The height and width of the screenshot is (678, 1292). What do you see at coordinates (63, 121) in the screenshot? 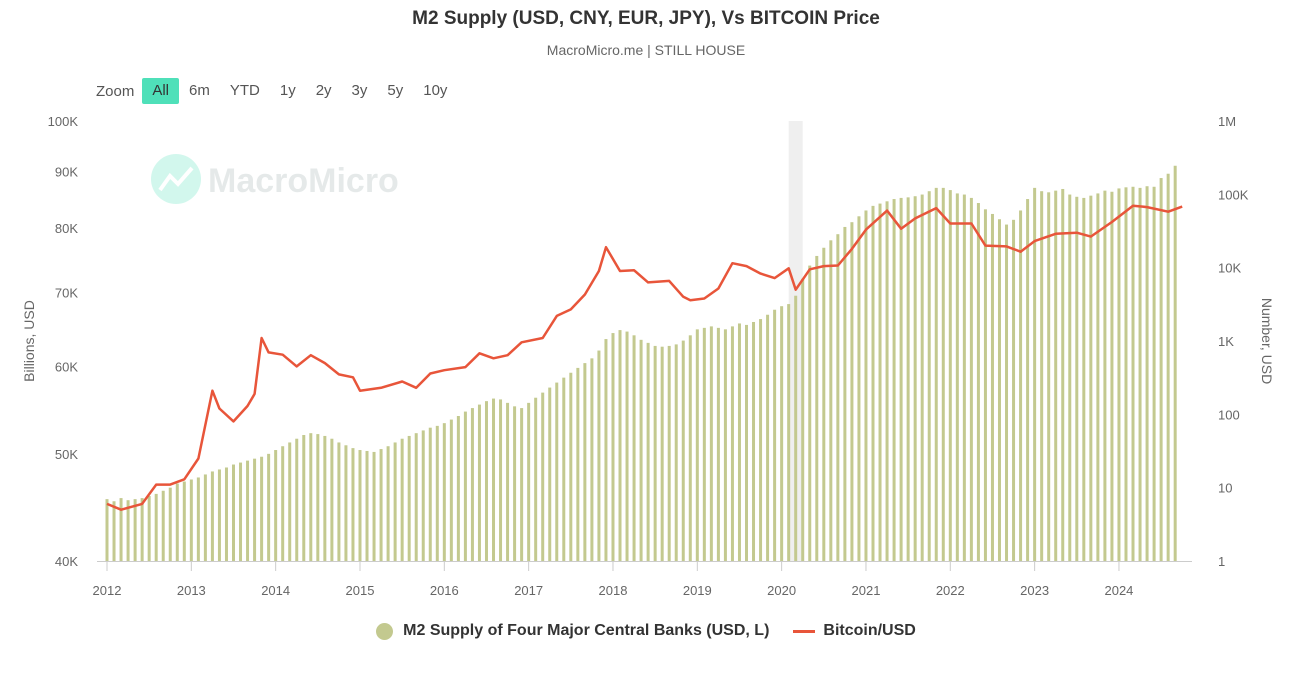
I see `left-tick-label: 100K` at bounding box center [63, 121].